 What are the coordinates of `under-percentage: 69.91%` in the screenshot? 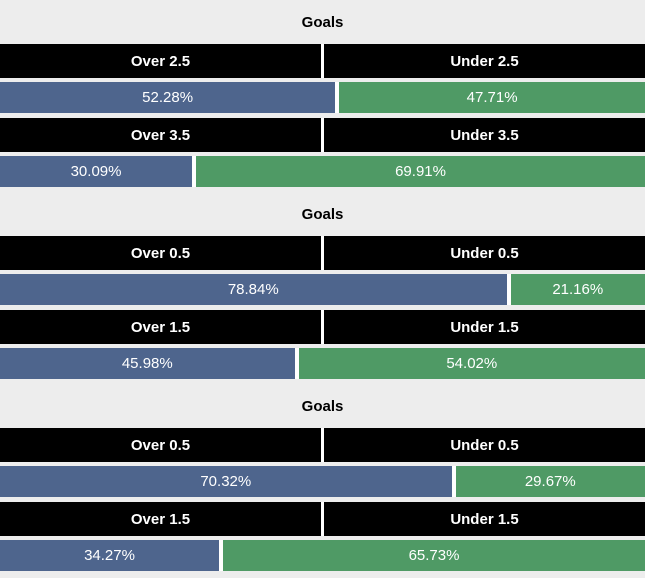 It's located at (420, 171).